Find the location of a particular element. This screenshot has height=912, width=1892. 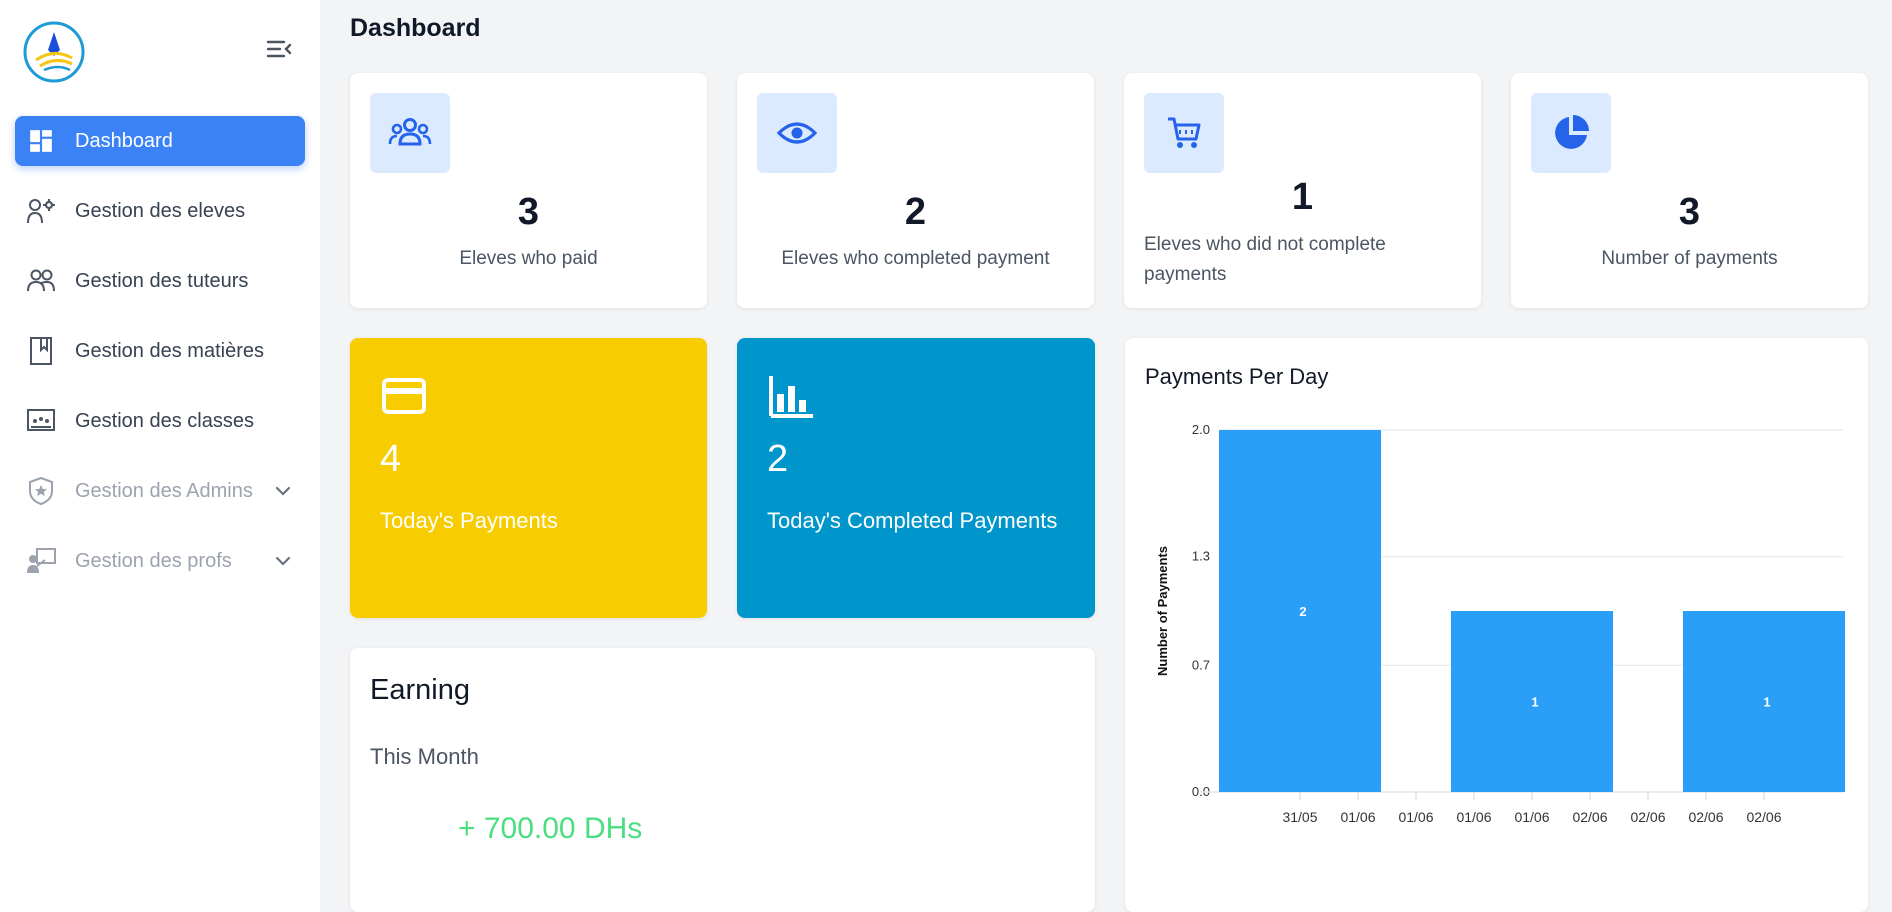

pie-chart-icon is located at coordinates (1571, 133).